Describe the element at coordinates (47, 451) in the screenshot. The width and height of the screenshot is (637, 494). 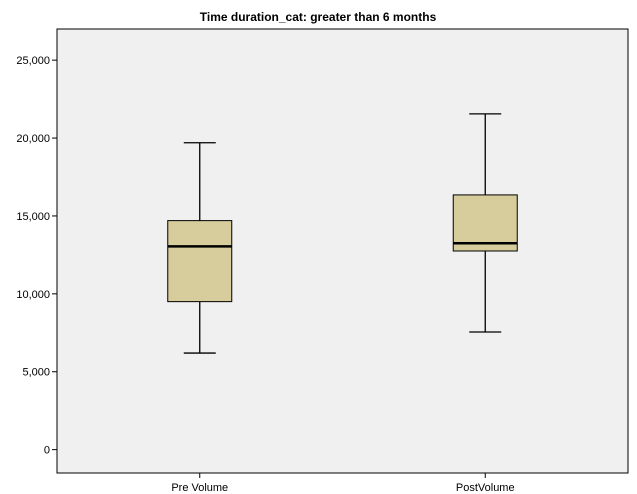
I see `y-tick-label: 0` at that location.